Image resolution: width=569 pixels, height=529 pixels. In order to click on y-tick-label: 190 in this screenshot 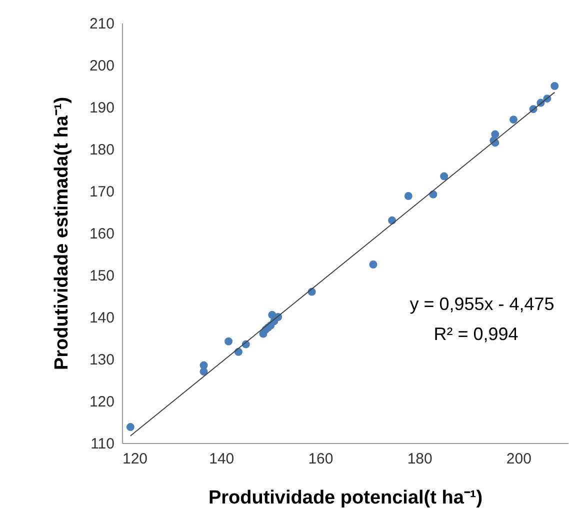, I will do `click(101, 108)`.